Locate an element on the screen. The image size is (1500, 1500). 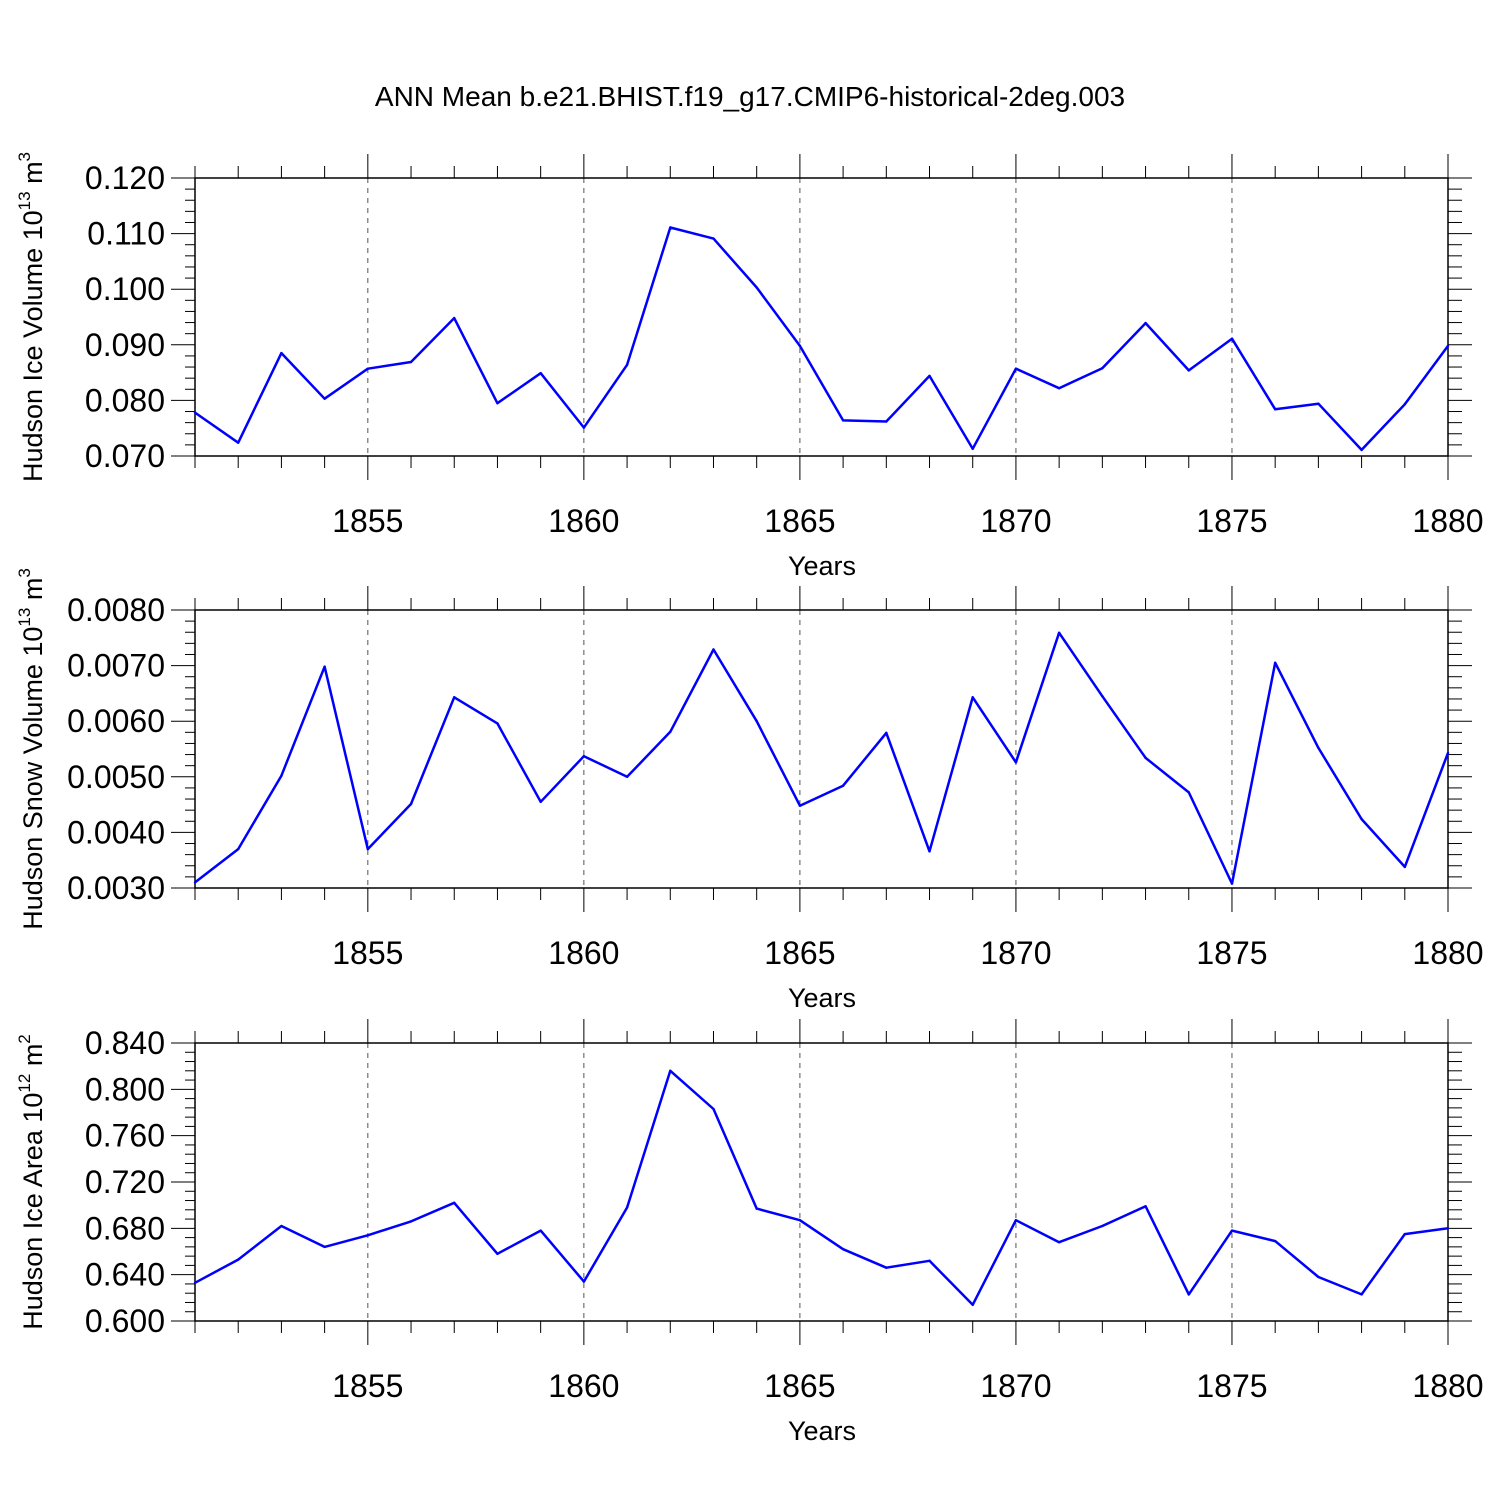
x-tick-label: 1860 is located at coordinates (583, 521).